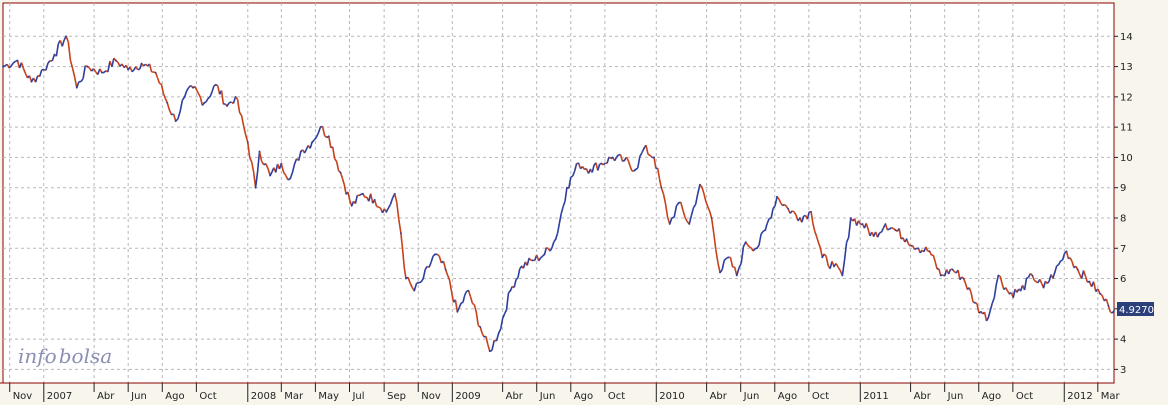  I want to click on infobolsa-logo: info bolsa, so click(65, 356).